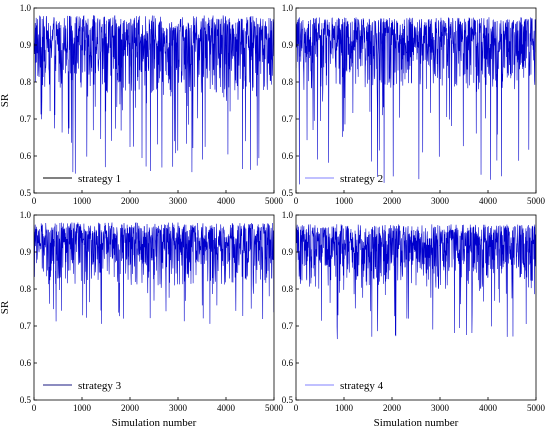 This screenshot has width=550, height=435. I want to click on legend-label: strategy 1, so click(99, 179).